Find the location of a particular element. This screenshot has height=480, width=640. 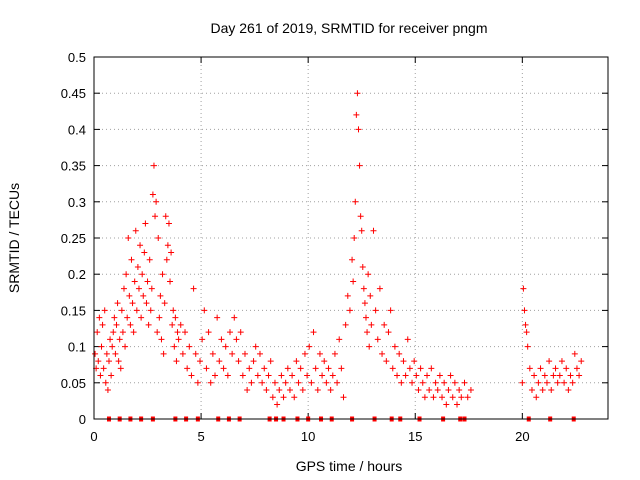

y-tick-label: 0.5 is located at coordinates (77, 57).